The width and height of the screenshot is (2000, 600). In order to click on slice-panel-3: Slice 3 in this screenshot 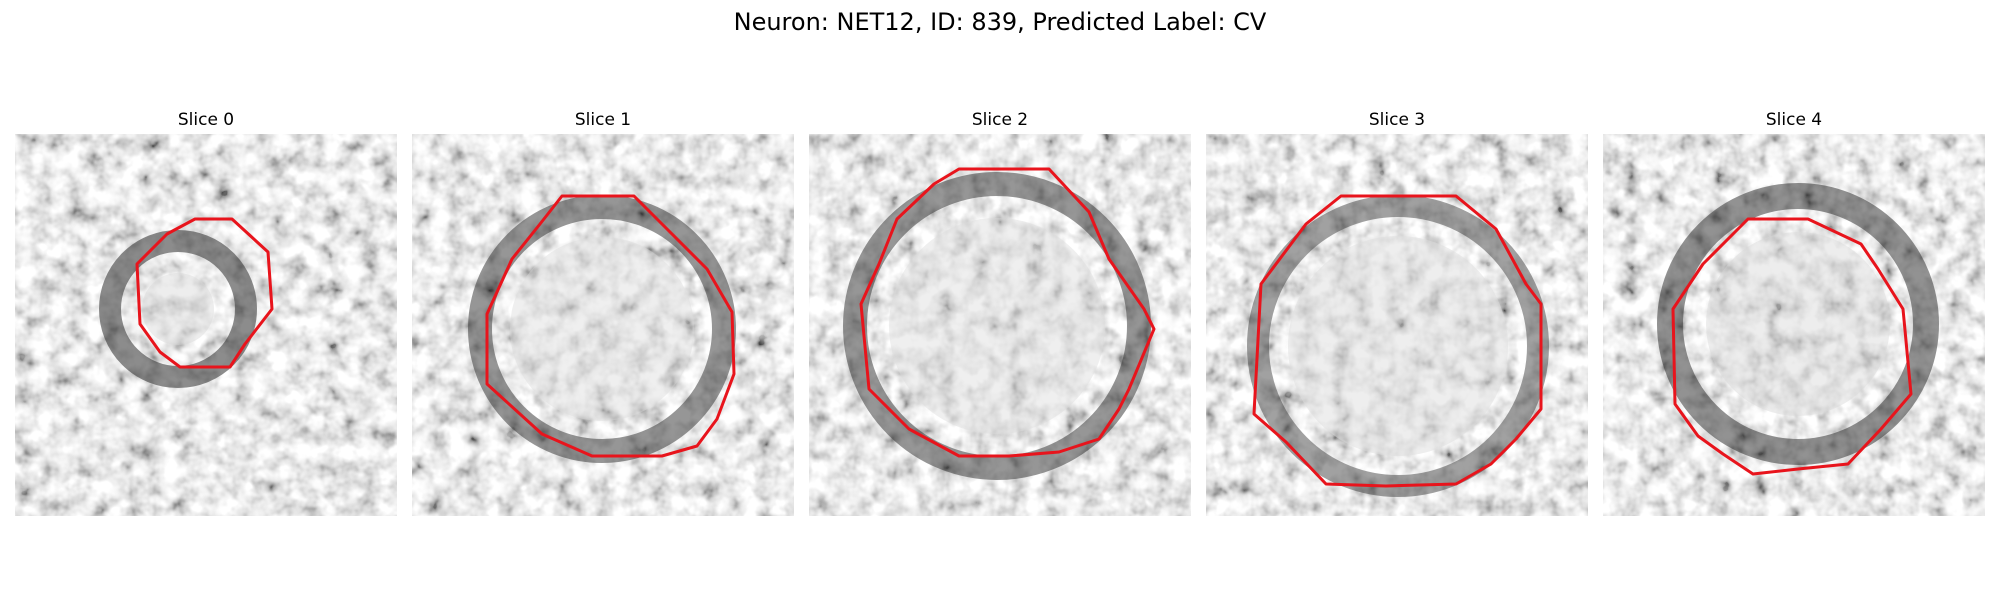, I will do `click(1397, 313)`.